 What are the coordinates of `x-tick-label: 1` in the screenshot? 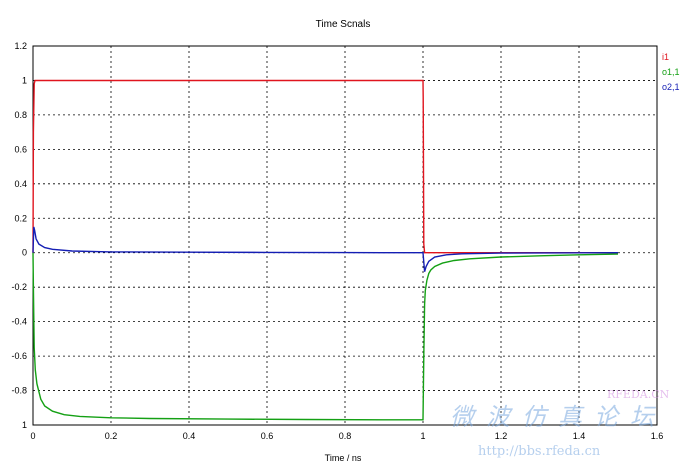 It's located at (422, 436).